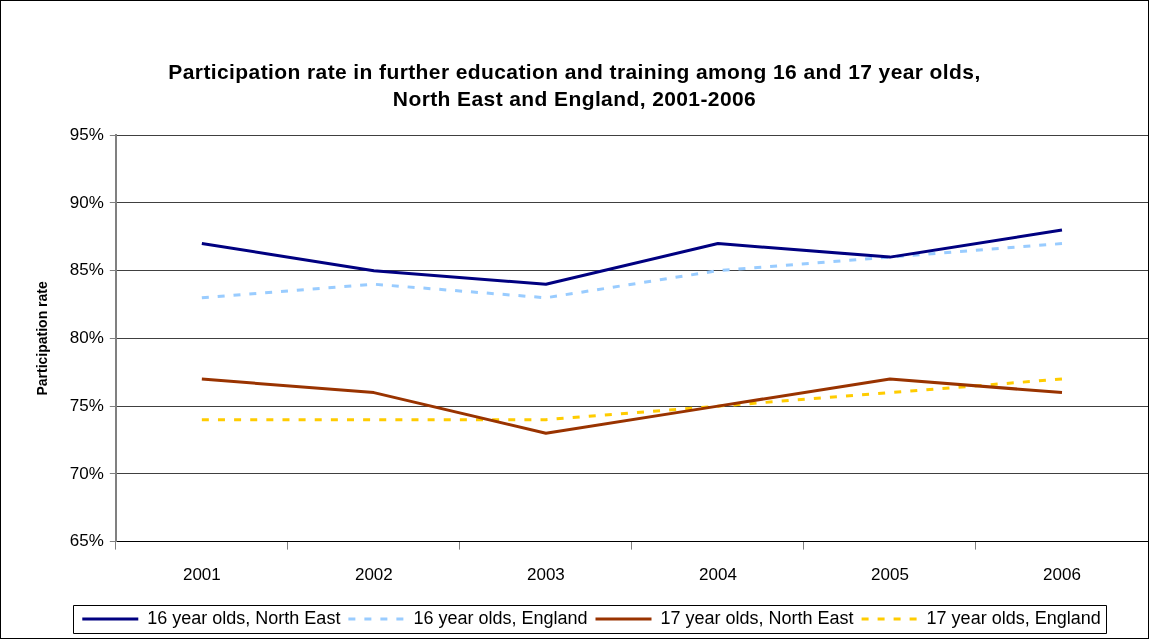  Describe the element at coordinates (86, 338) in the screenshot. I see `y-tick-label: 80%` at that location.